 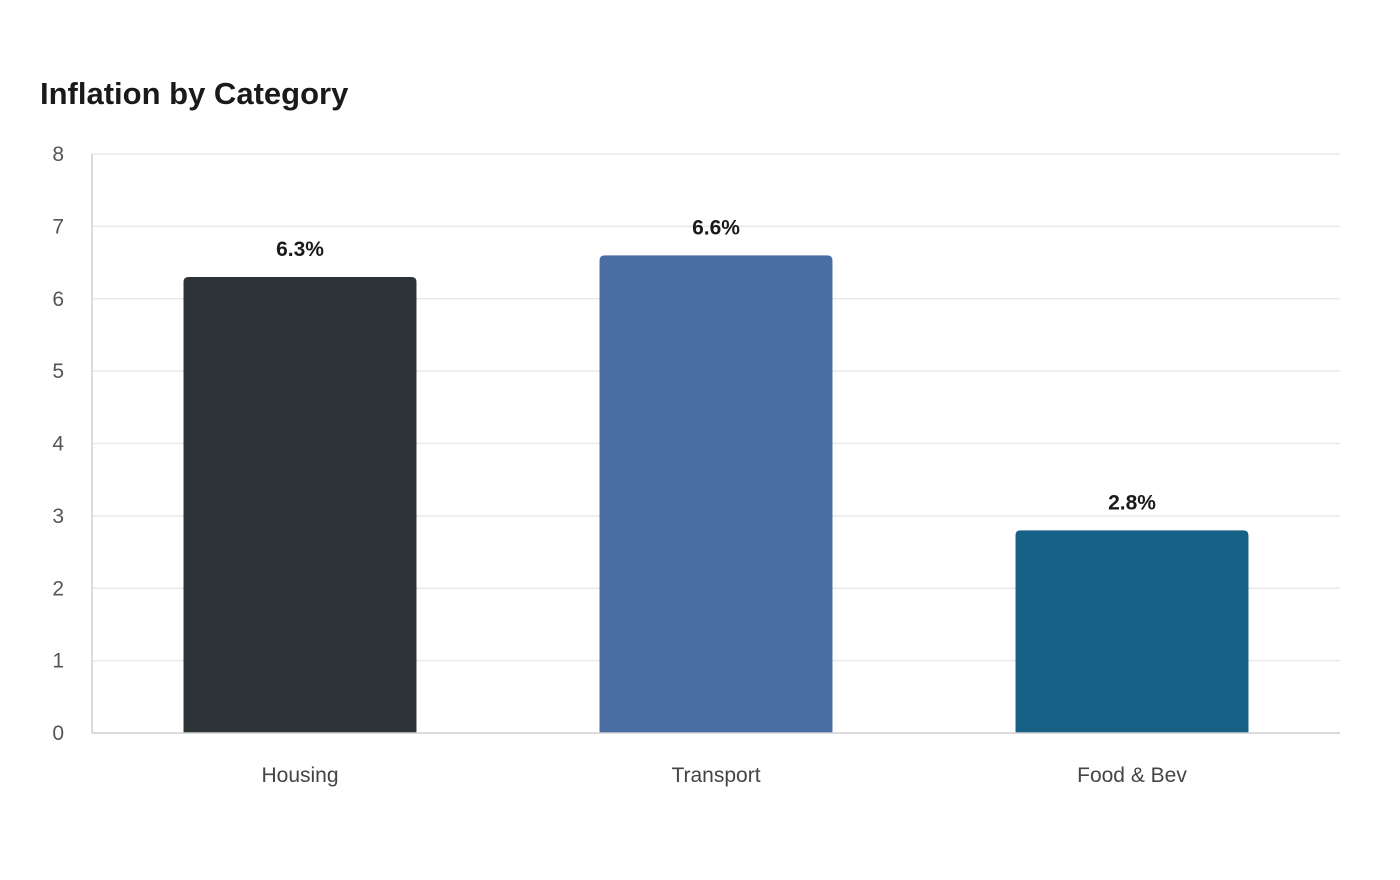 I want to click on y-tick-label: 0, so click(x=58, y=733).